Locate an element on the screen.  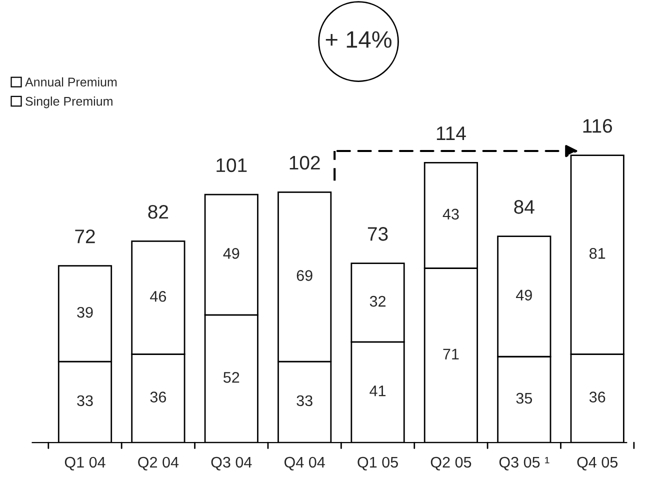
data-label: 39 is located at coordinates (85, 312).